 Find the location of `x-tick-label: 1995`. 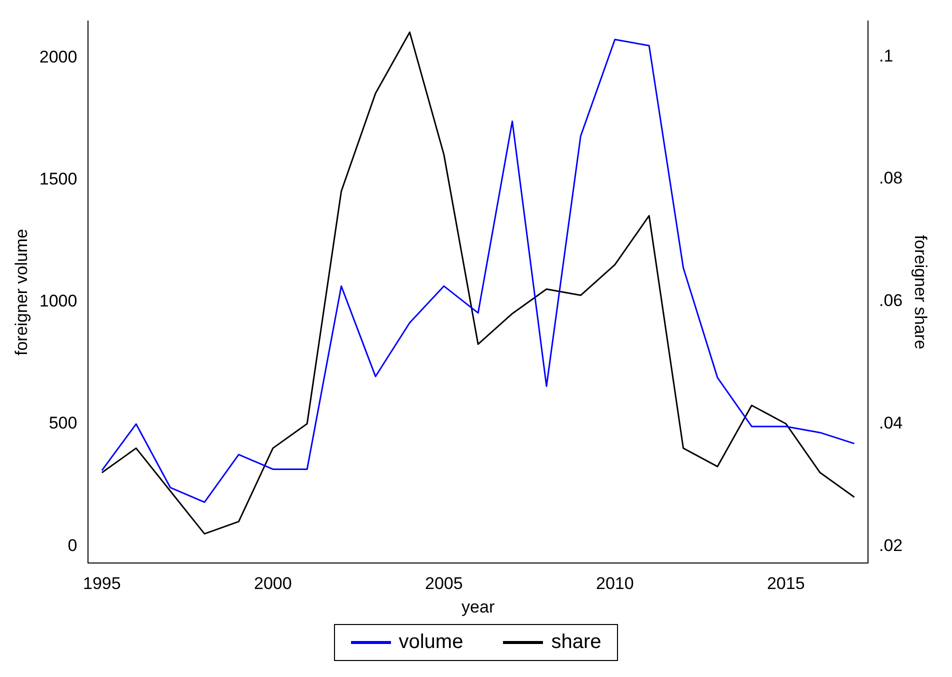

x-tick-label: 1995 is located at coordinates (101, 584).